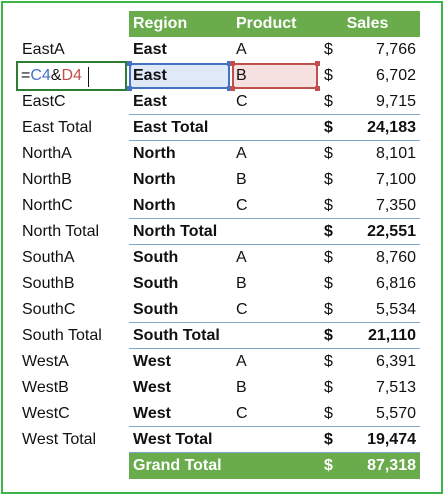 The image size is (446, 497). Describe the element at coordinates (51, 76) in the screenshot. I see `formula-text: =C4&D4` at that location.